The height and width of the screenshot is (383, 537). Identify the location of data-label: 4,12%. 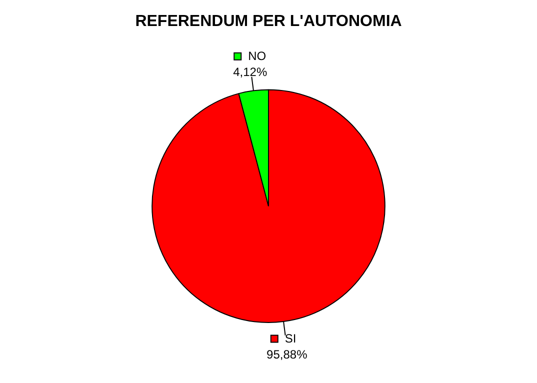
(250, 72).